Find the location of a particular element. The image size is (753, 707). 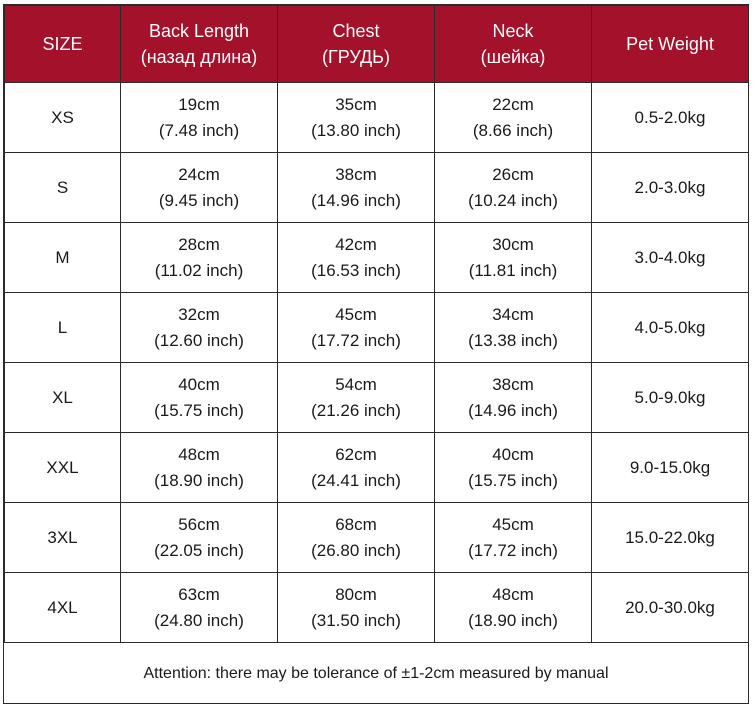

cell-back-length-cm: 19cm is located at coordinates (199, 104).